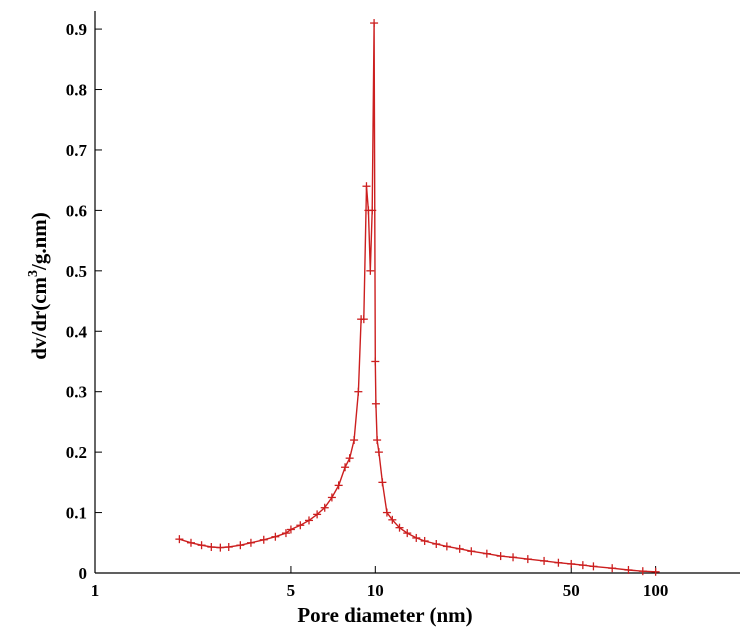  What do you see at coordinates (76, 271) in the screenshot?
I see `y-tick-label: 0.5` at bounding box center [76, 271].